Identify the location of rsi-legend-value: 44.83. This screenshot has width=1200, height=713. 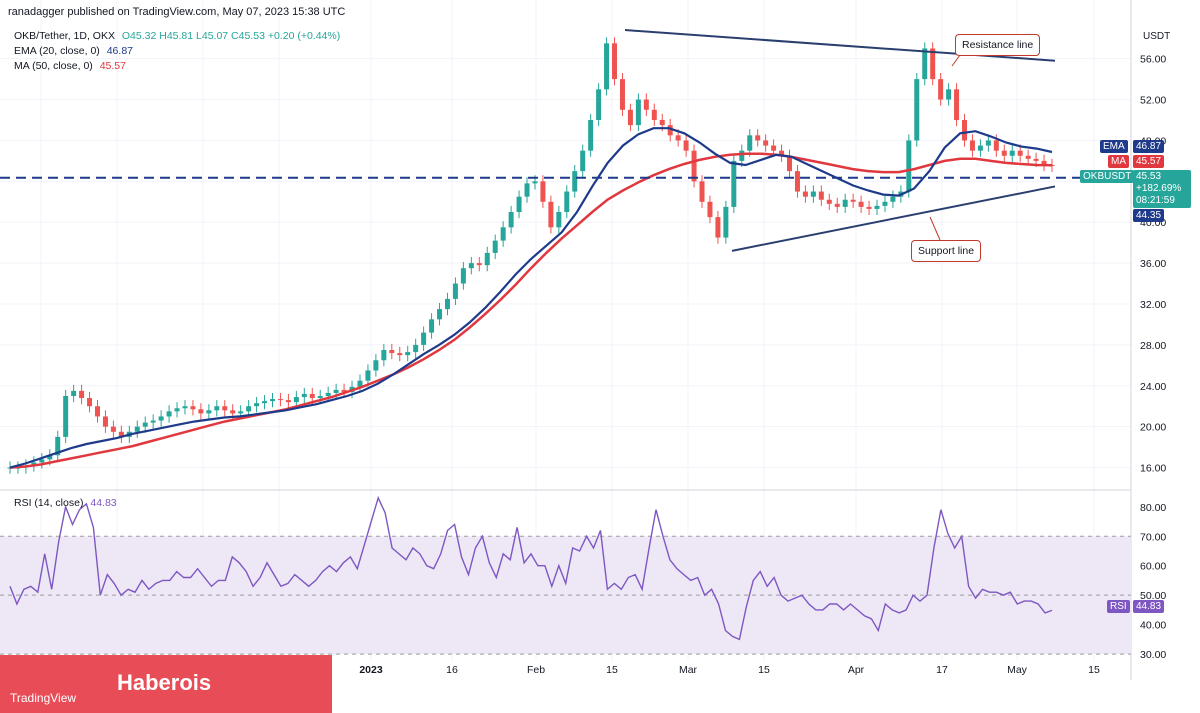
(103, 503).